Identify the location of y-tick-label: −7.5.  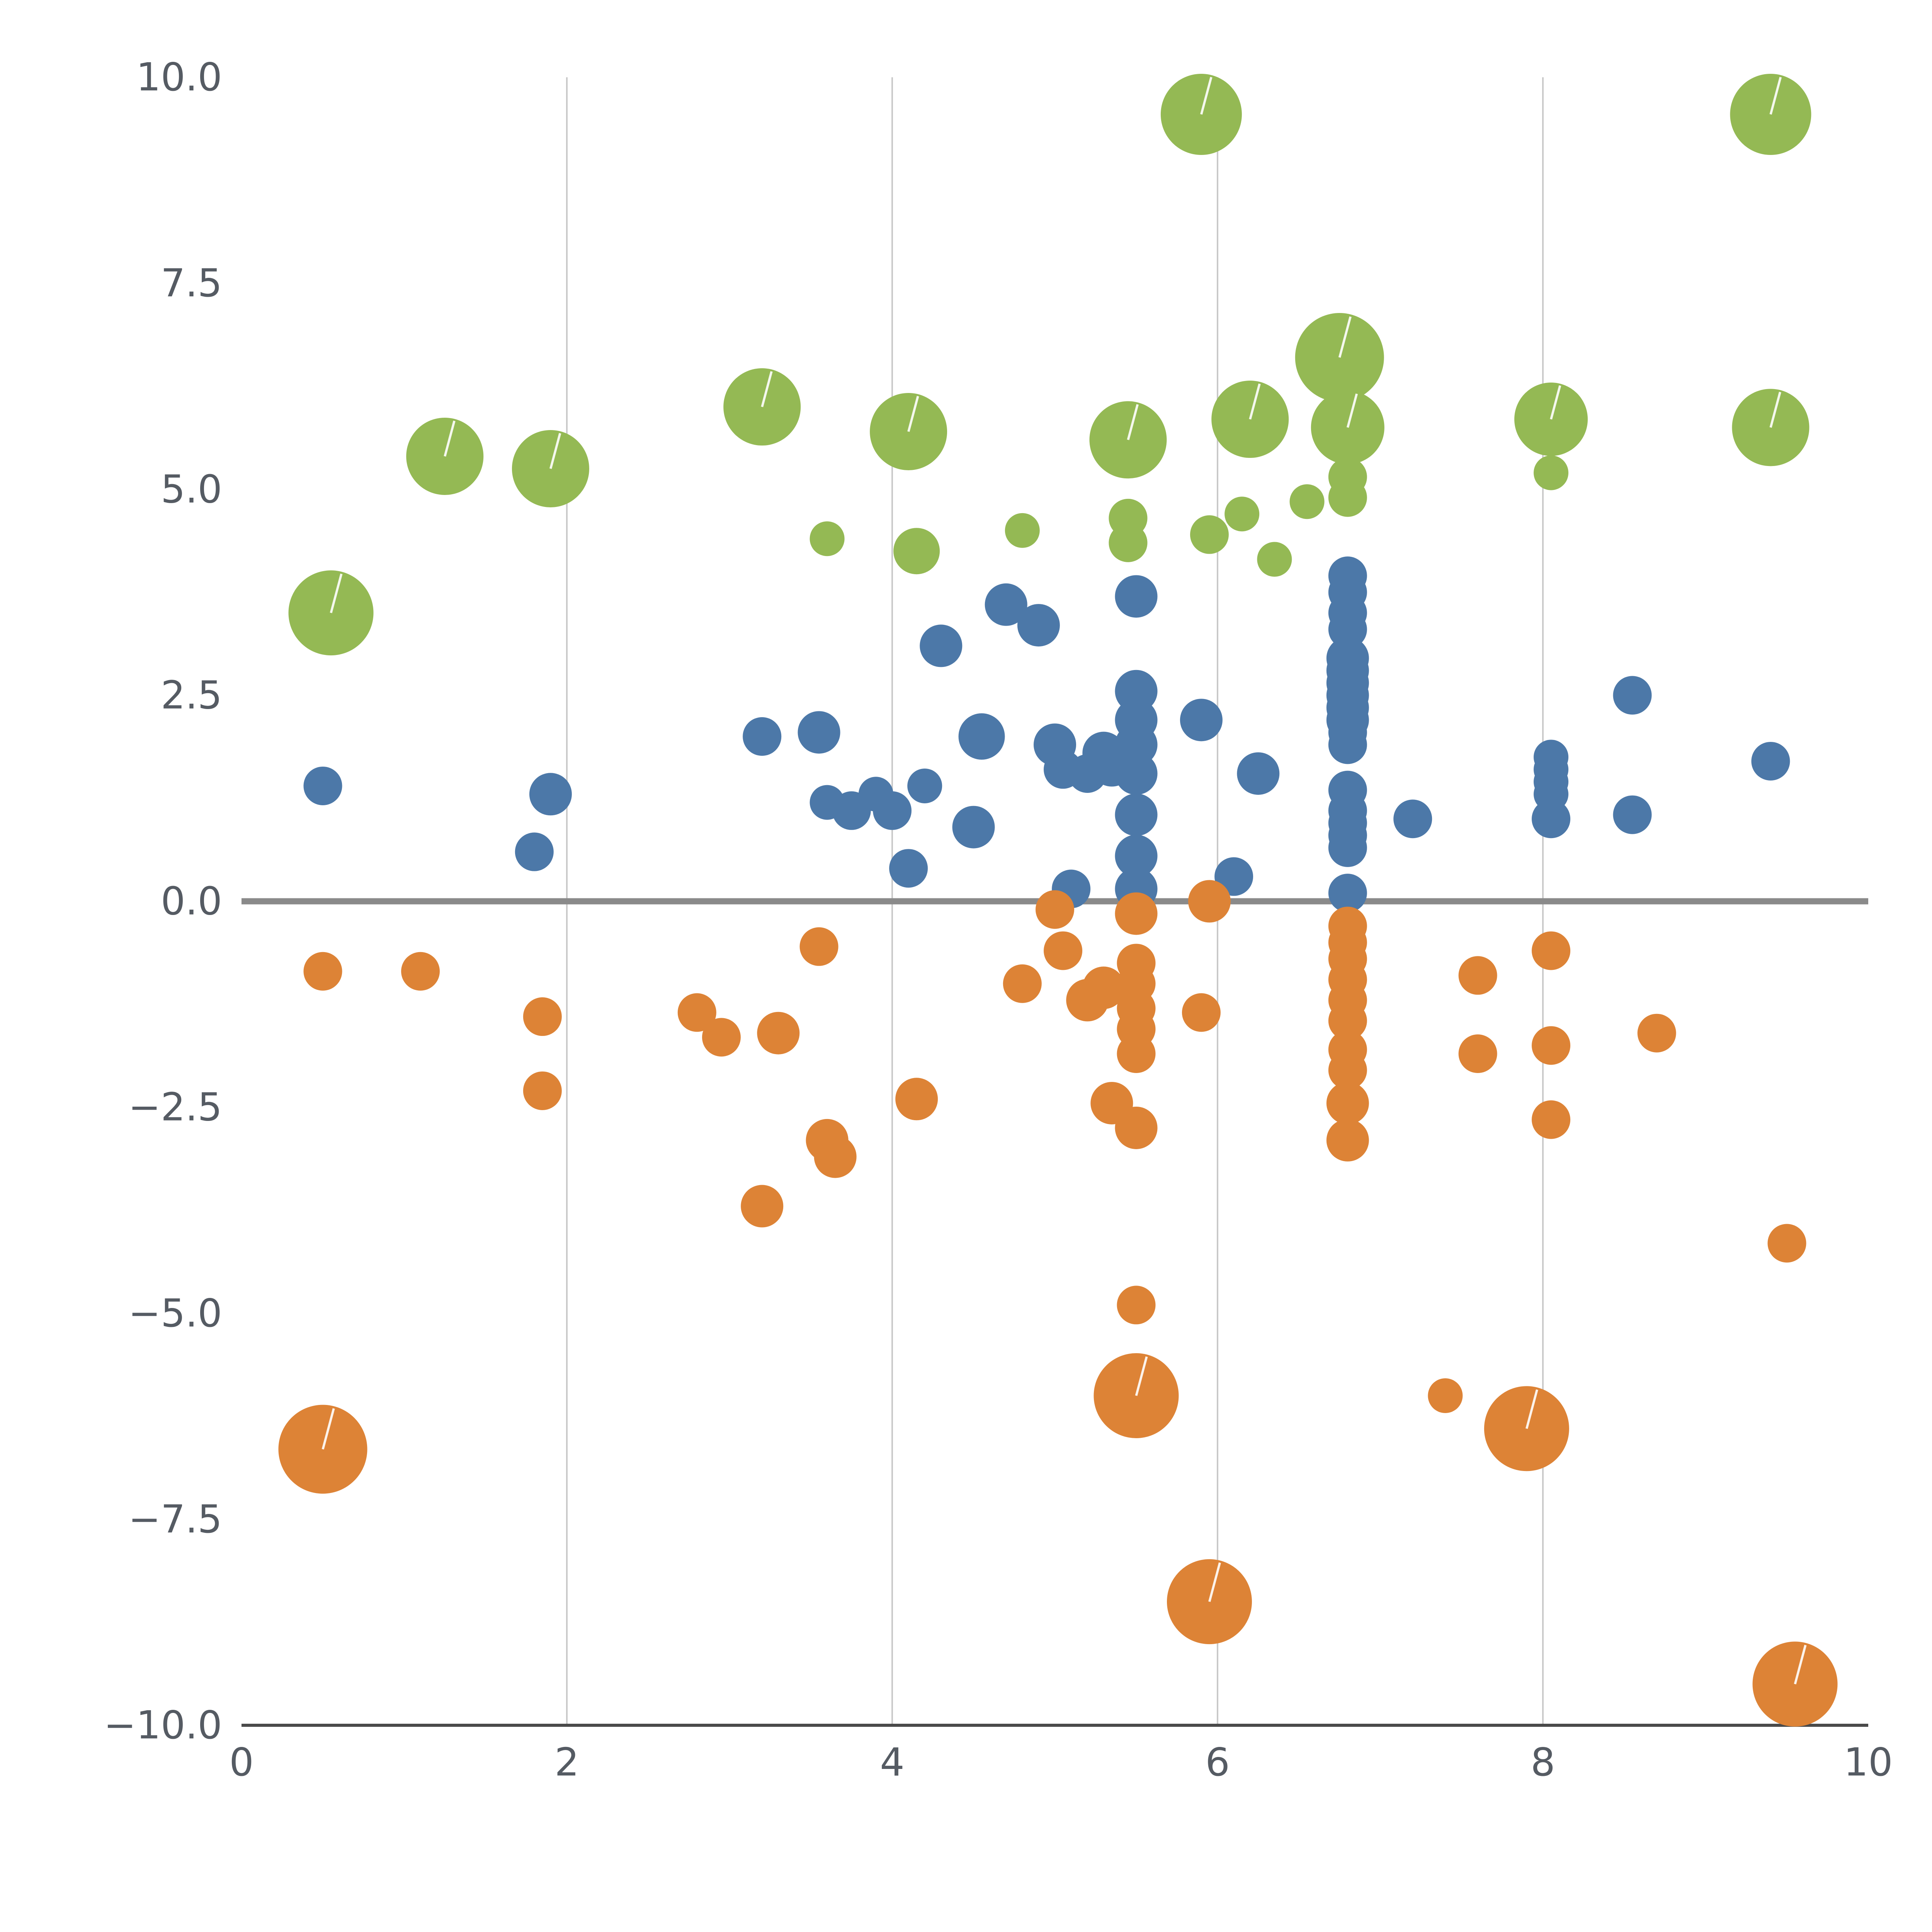
(175, 1519).